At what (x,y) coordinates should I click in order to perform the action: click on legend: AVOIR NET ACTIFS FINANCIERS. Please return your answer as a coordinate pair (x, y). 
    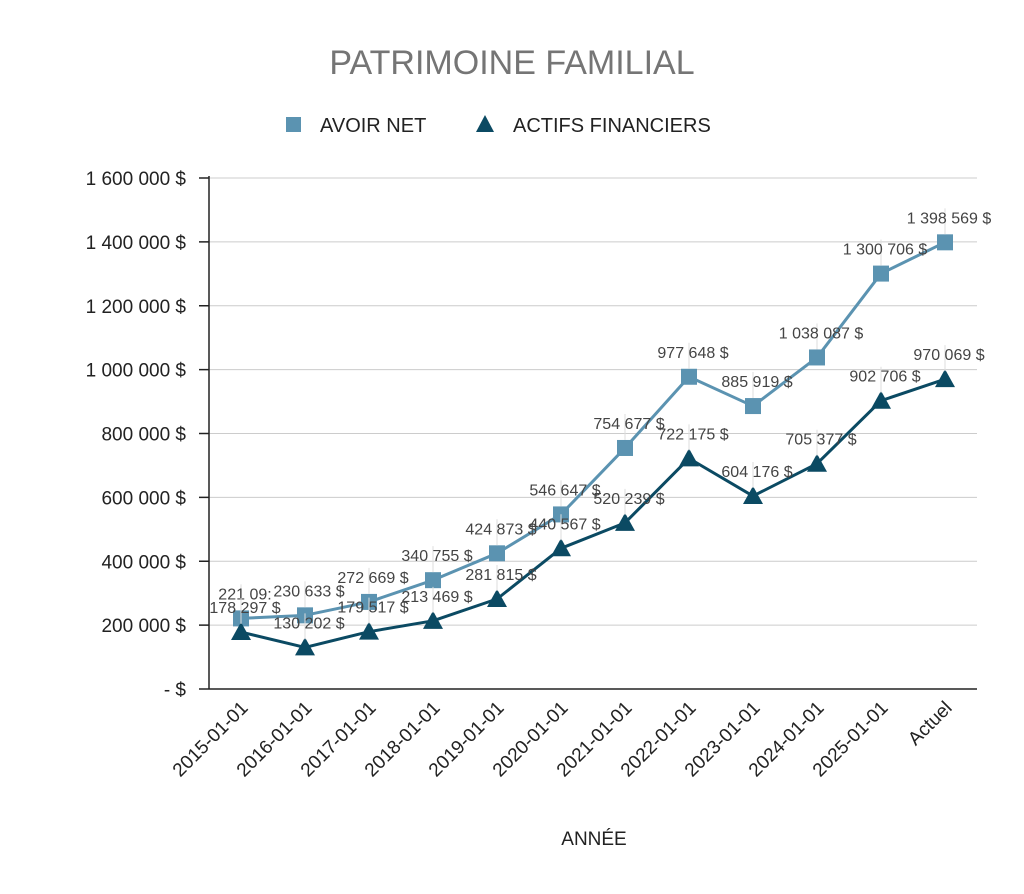
    Looking at the image, I should click on (498, 126).